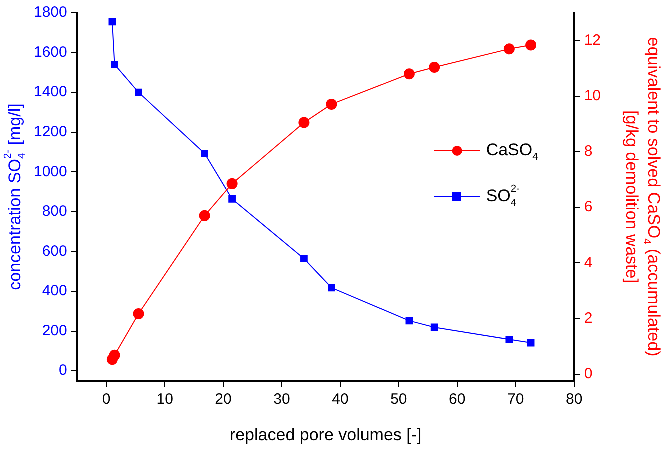 This screenshot has width=667, height=451. What do you see at coordinates (340, 399) in the screenshot?
I see `x-tick-label: 40` at bounding box center [340, 399].